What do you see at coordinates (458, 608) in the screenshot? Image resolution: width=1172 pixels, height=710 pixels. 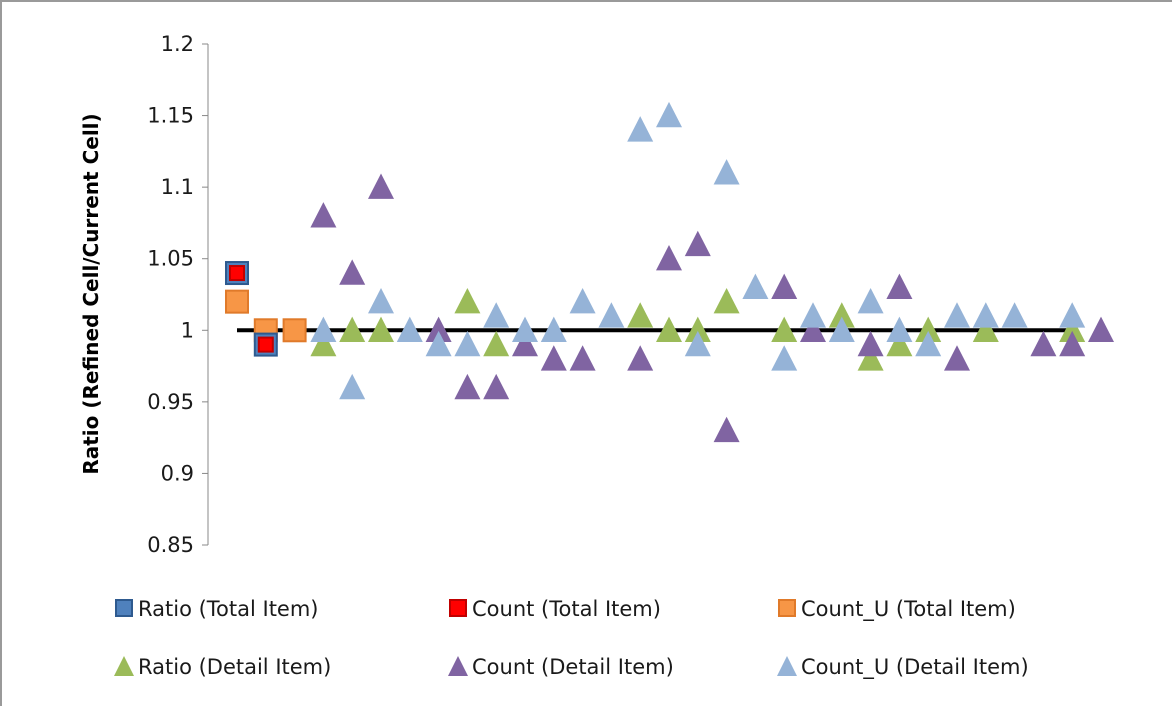 I see `legend-marker-count-total-item` at bounding box center [458, 608].